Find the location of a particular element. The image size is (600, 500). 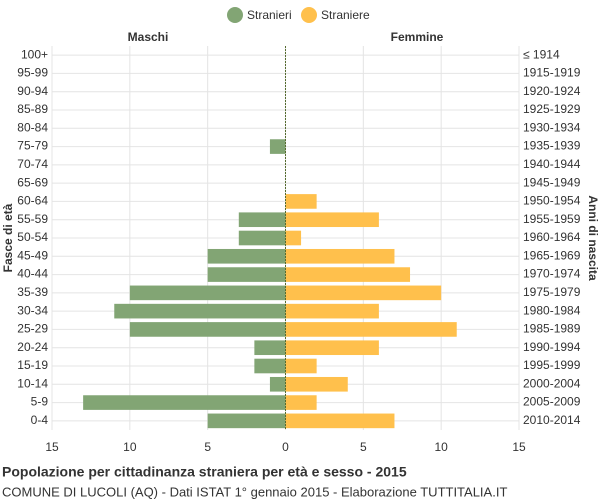

x-tick-label: 0 is located at coordinates (285, 447).